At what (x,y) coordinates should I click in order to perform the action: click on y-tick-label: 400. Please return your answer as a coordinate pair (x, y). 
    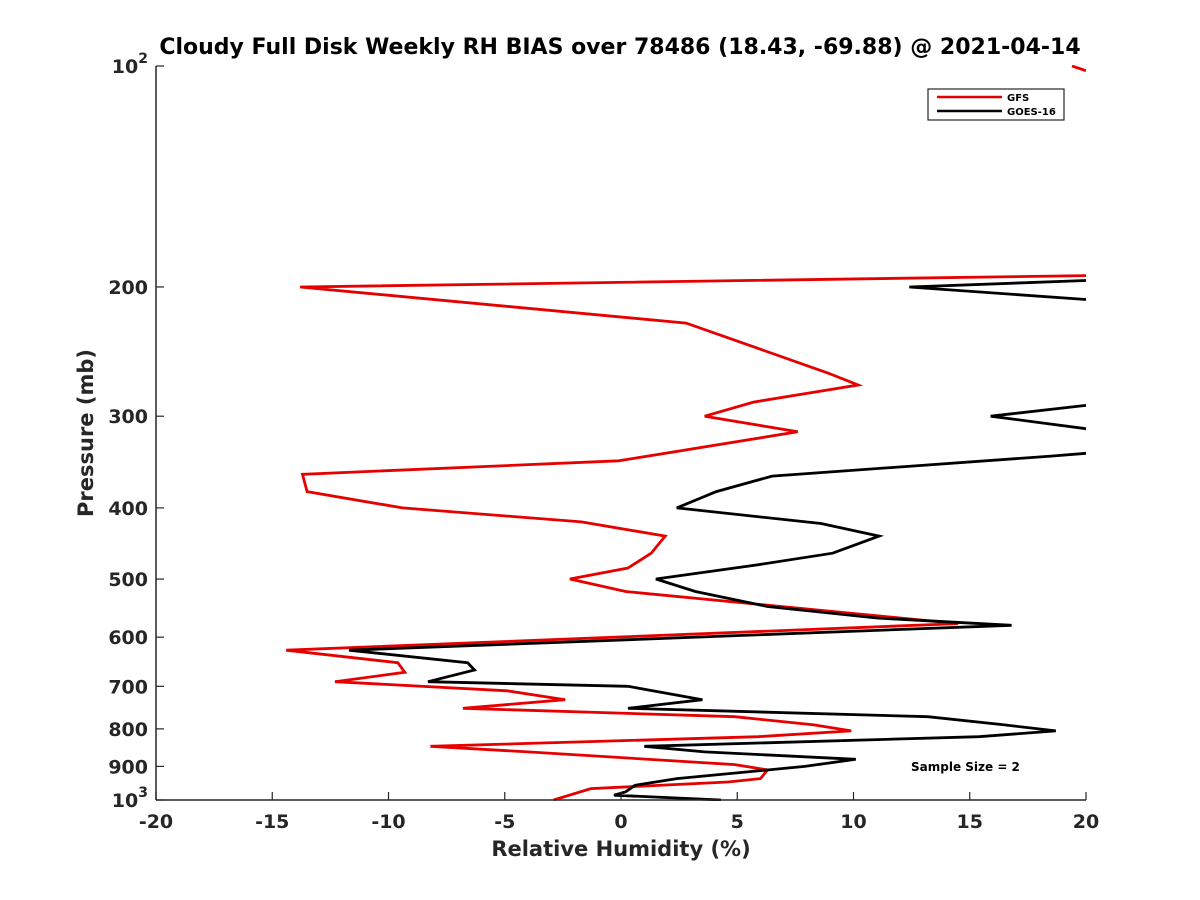
    Looking at the image, I should click on (128, 509).